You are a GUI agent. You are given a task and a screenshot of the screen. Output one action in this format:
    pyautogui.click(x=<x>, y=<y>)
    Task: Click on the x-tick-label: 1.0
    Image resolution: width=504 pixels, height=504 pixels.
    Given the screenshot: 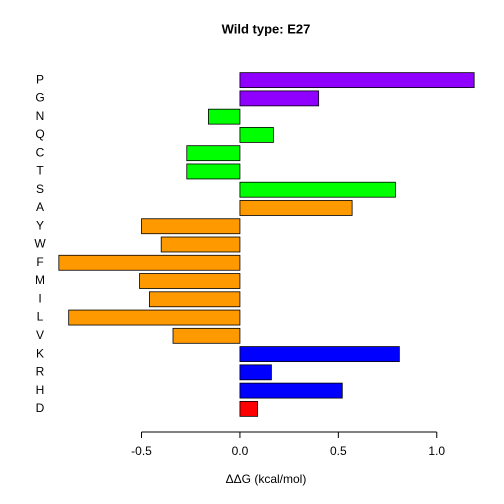 What is the action you would take?
    pyautogui.click(x=436, y=451)
    